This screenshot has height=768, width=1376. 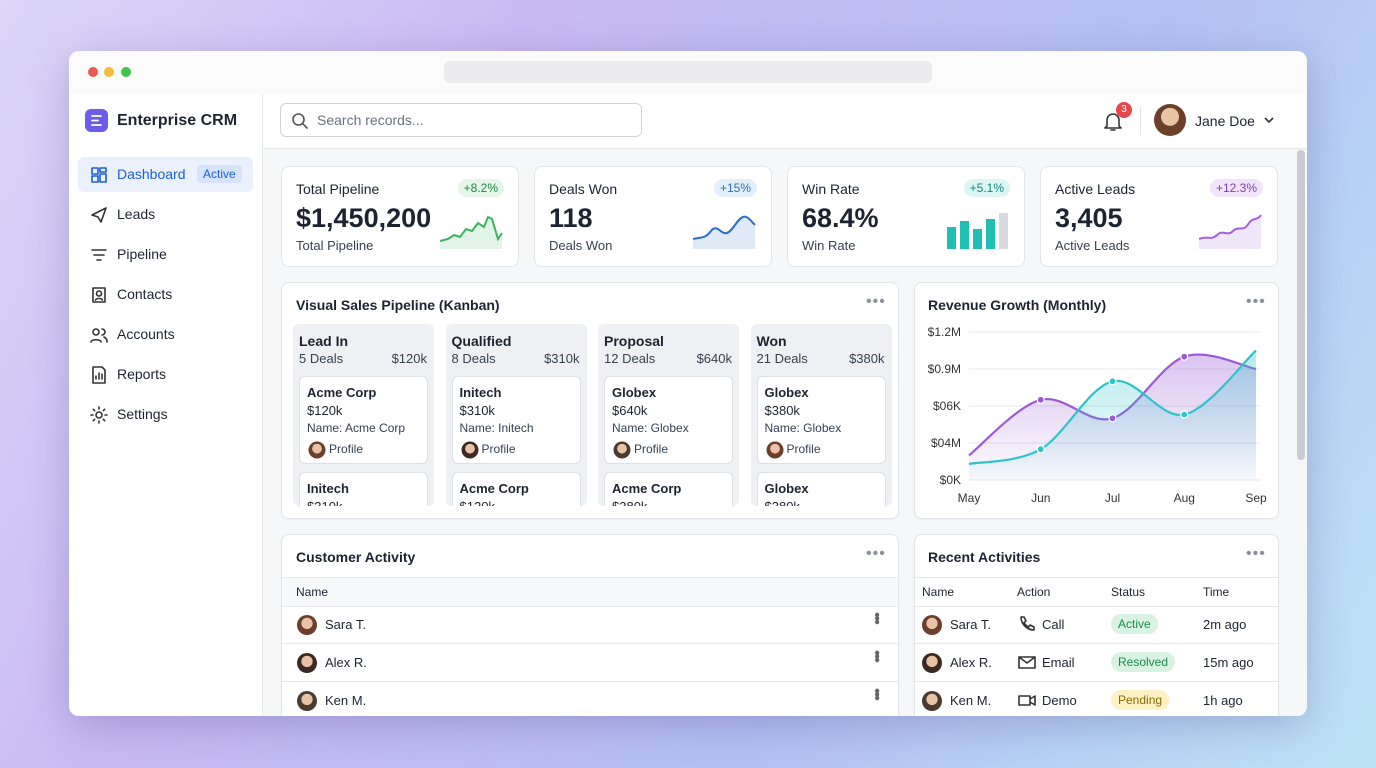 I want to click on divider, so click(x=1140, y=121).